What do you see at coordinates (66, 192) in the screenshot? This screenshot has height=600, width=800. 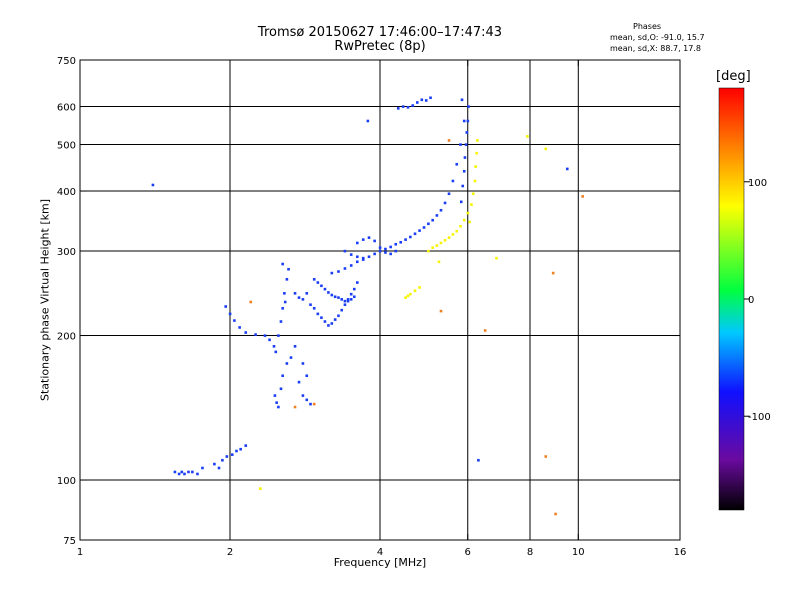 I see `y-tick-label: 400` at bounding box center [66, 192].